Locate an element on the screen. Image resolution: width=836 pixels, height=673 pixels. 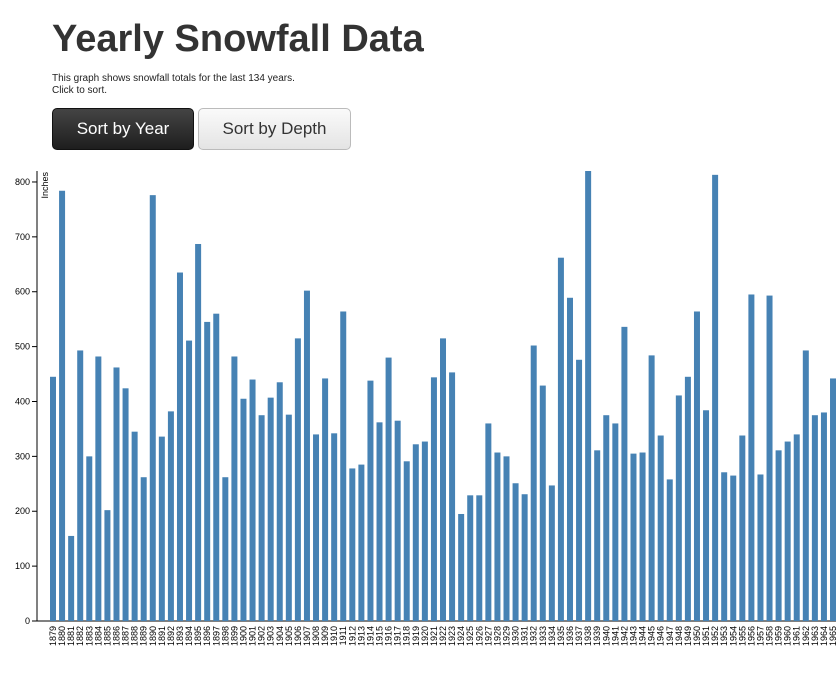
x-tick-label: 1911 is located at coordinates (343, 635).